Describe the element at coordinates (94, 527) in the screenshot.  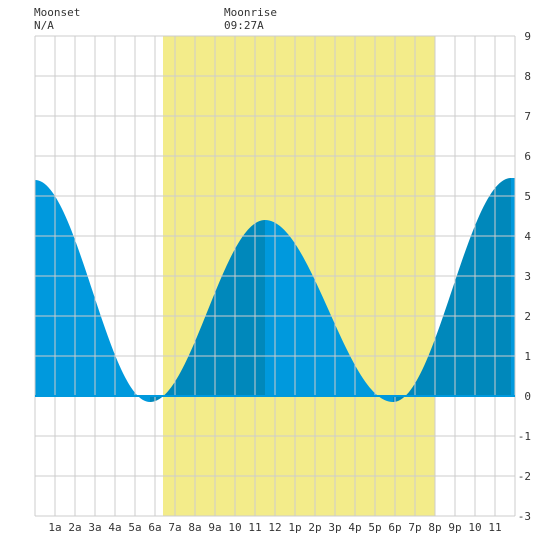
I see `x-tick-label: 3a` at that location.